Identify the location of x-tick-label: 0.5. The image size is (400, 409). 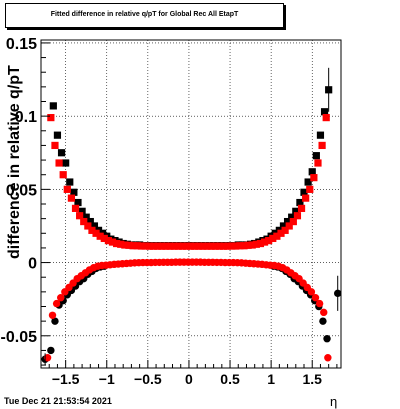
(230, 379).